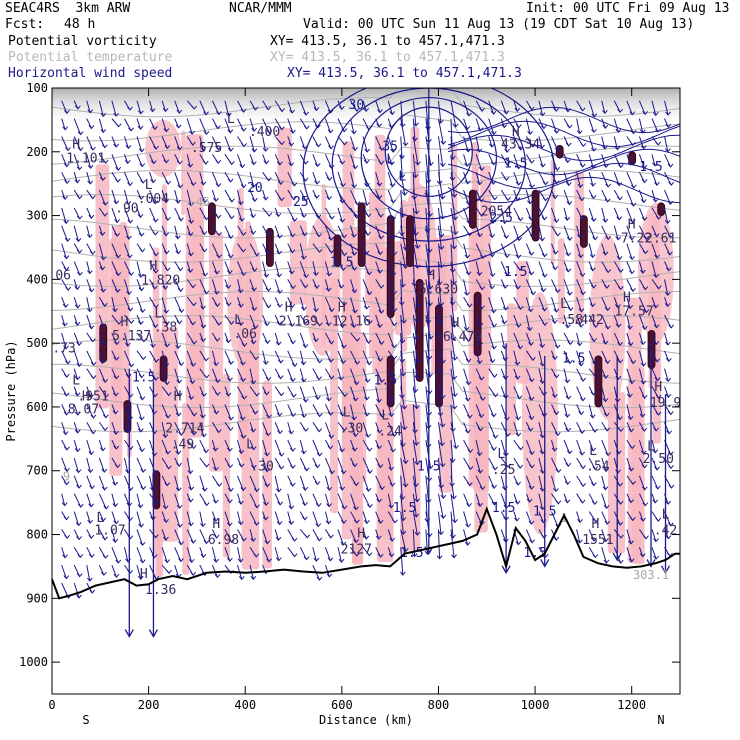 This screenshot has height=740, width=740. What do you see at coordinates (163, 148) in the screenshot?
I see `pv-shade` at bounding box center [163, 148].